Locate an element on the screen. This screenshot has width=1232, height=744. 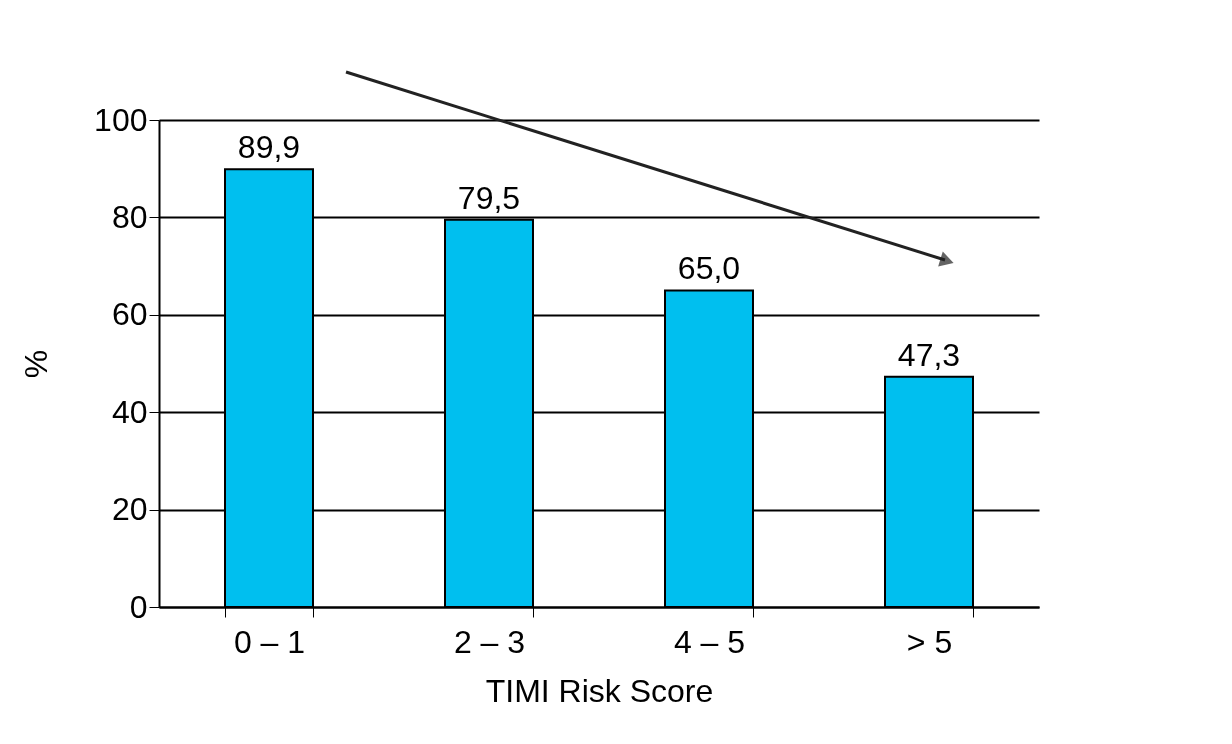
y-tick-label: 60 is located at coordinates (129, 314).